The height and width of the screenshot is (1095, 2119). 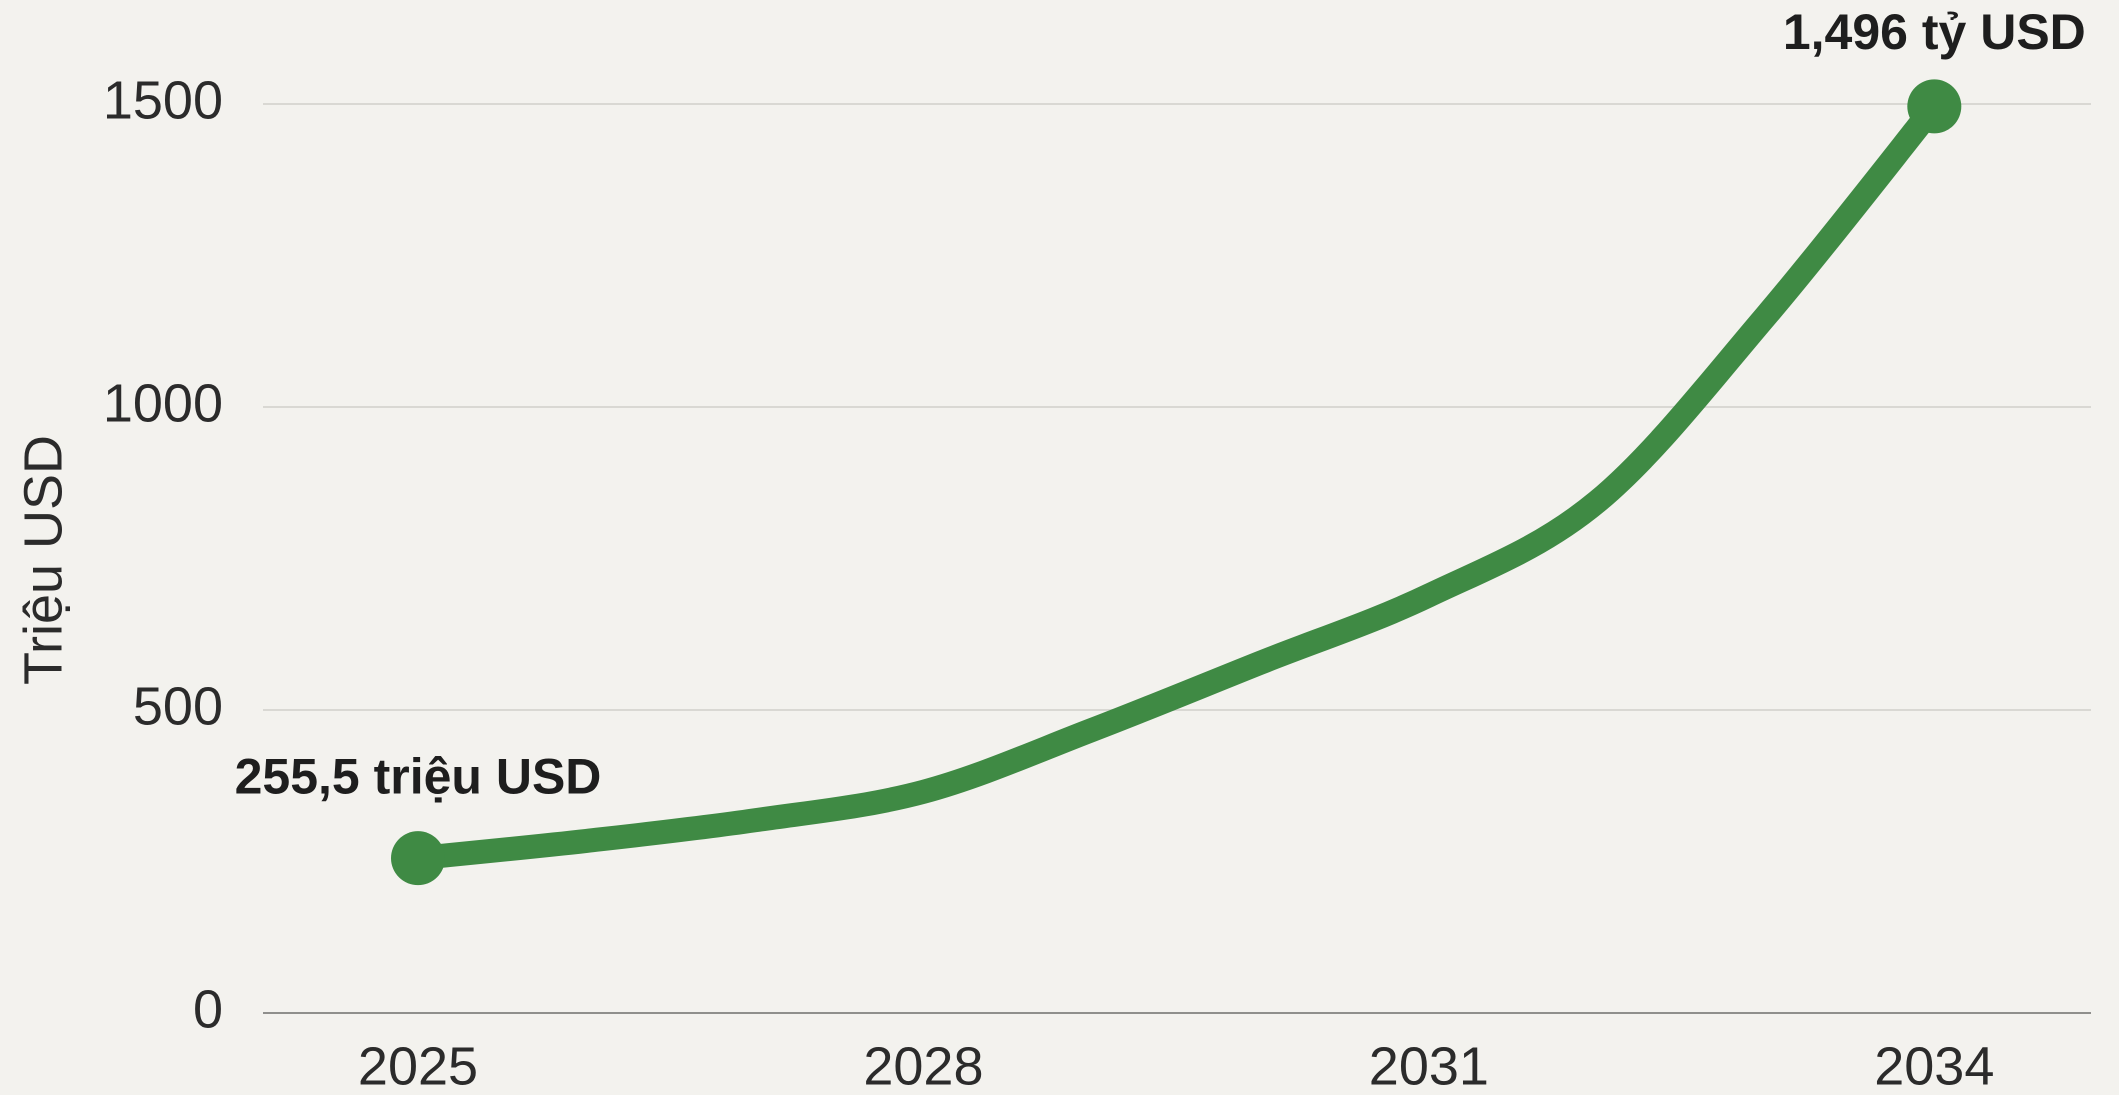 I want to click on x-tick-label: 2025, so click(x=418, y=1065).